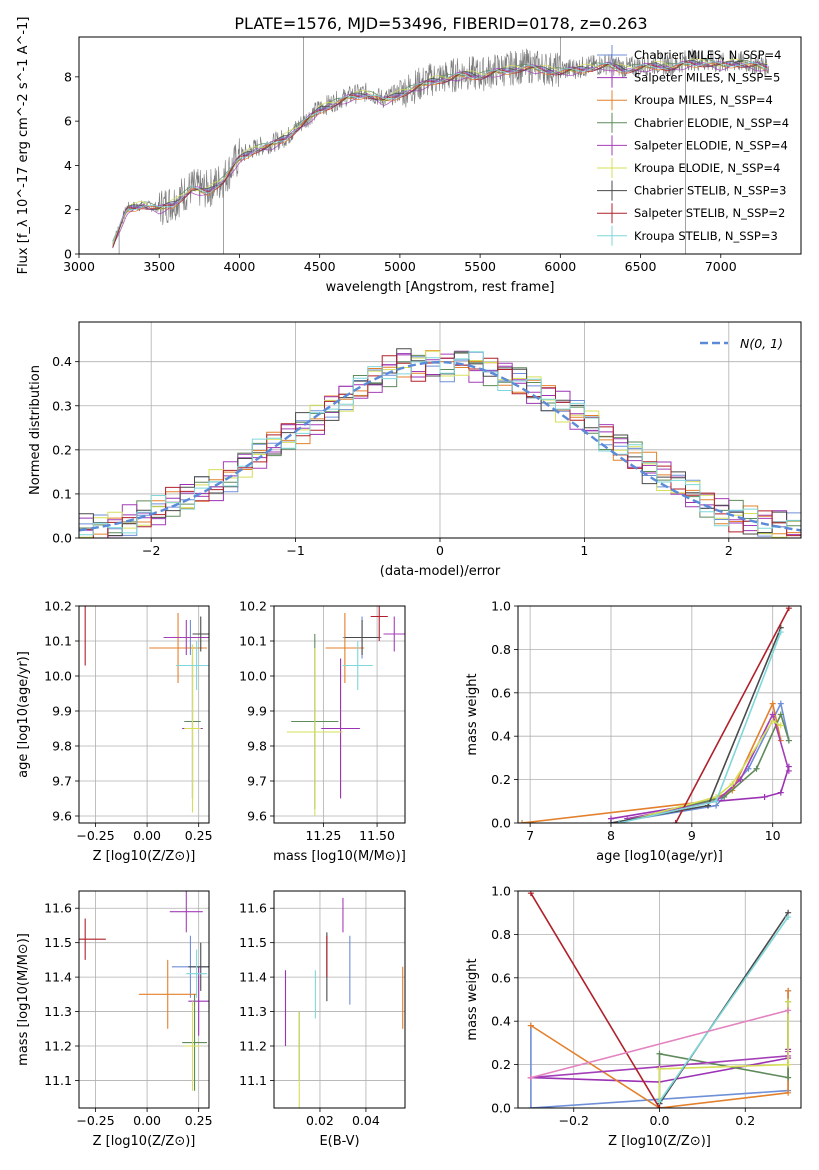 This screenshot has height=1170, width=819. What do you see at coordinates (68, 165) in the screenshot?
I see `y-tick-label: 4` at bounding box center [68, 165].